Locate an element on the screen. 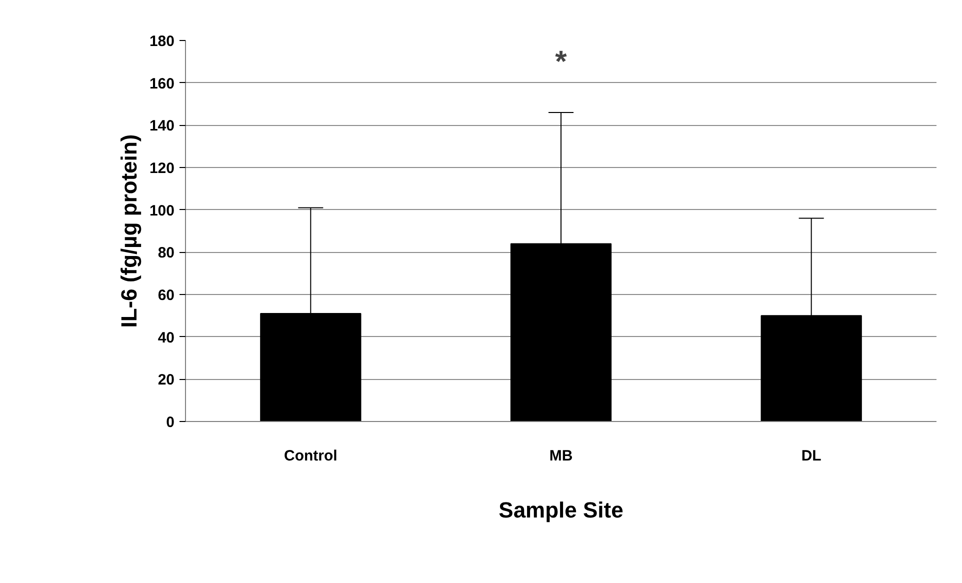  y-tick-label: 140 is located at coordinates (162, 126).